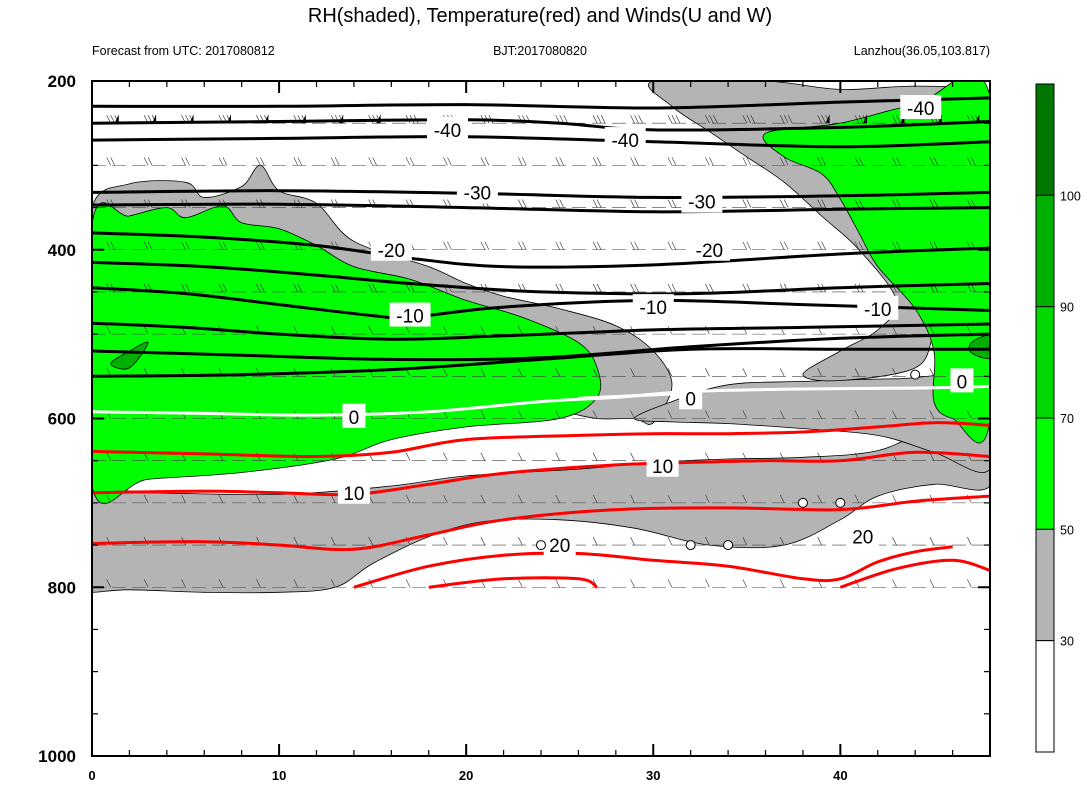 The height and width of the screenshot is (806, 1087). Describe the element at coordinates (1067, 530) in the screenshot. I see `colorbar-label: 50` at that location.